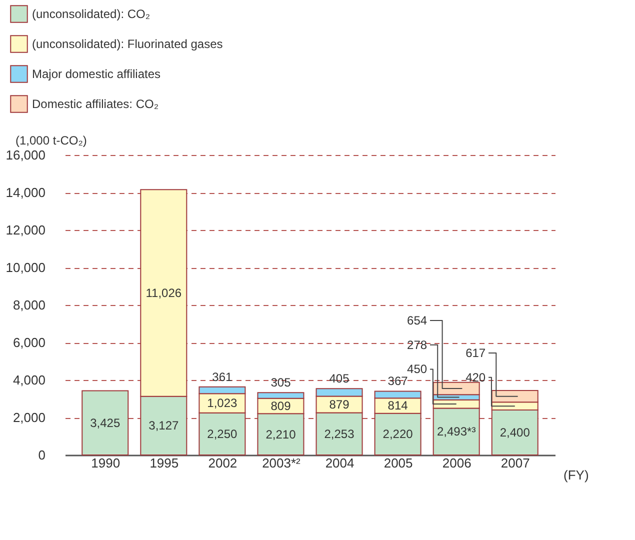 Image resolution: width=635 pixels, height=540 pixels. I want to click on data-label: 2,250, so click(222, 433).